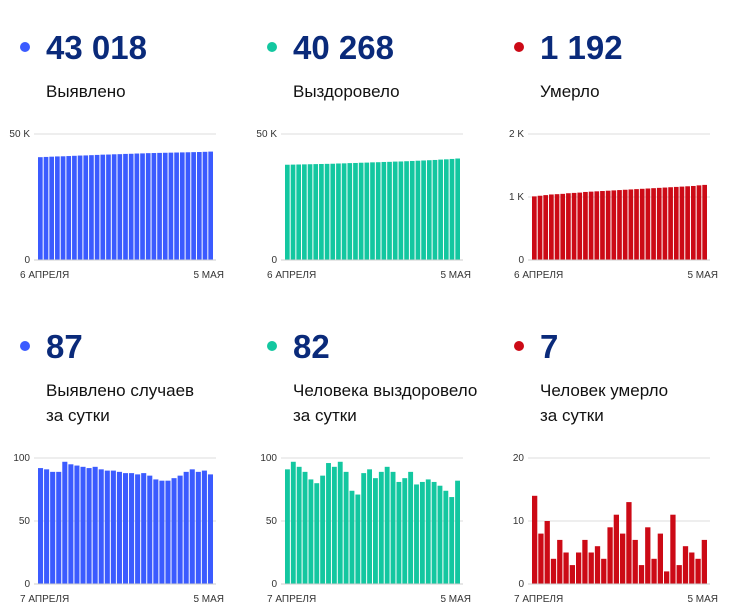 The width and height of the screenshot is (736, 616). I want to click on chart-detected: 0 50 K 6 АПРЕЛЯ 5 МАЯ, so click(116, 205).